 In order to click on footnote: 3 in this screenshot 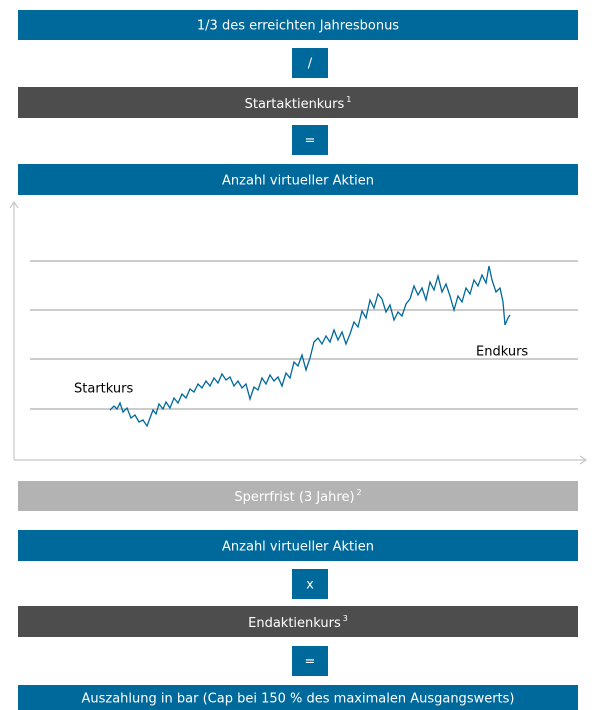, I will do `click(345, 618)`.